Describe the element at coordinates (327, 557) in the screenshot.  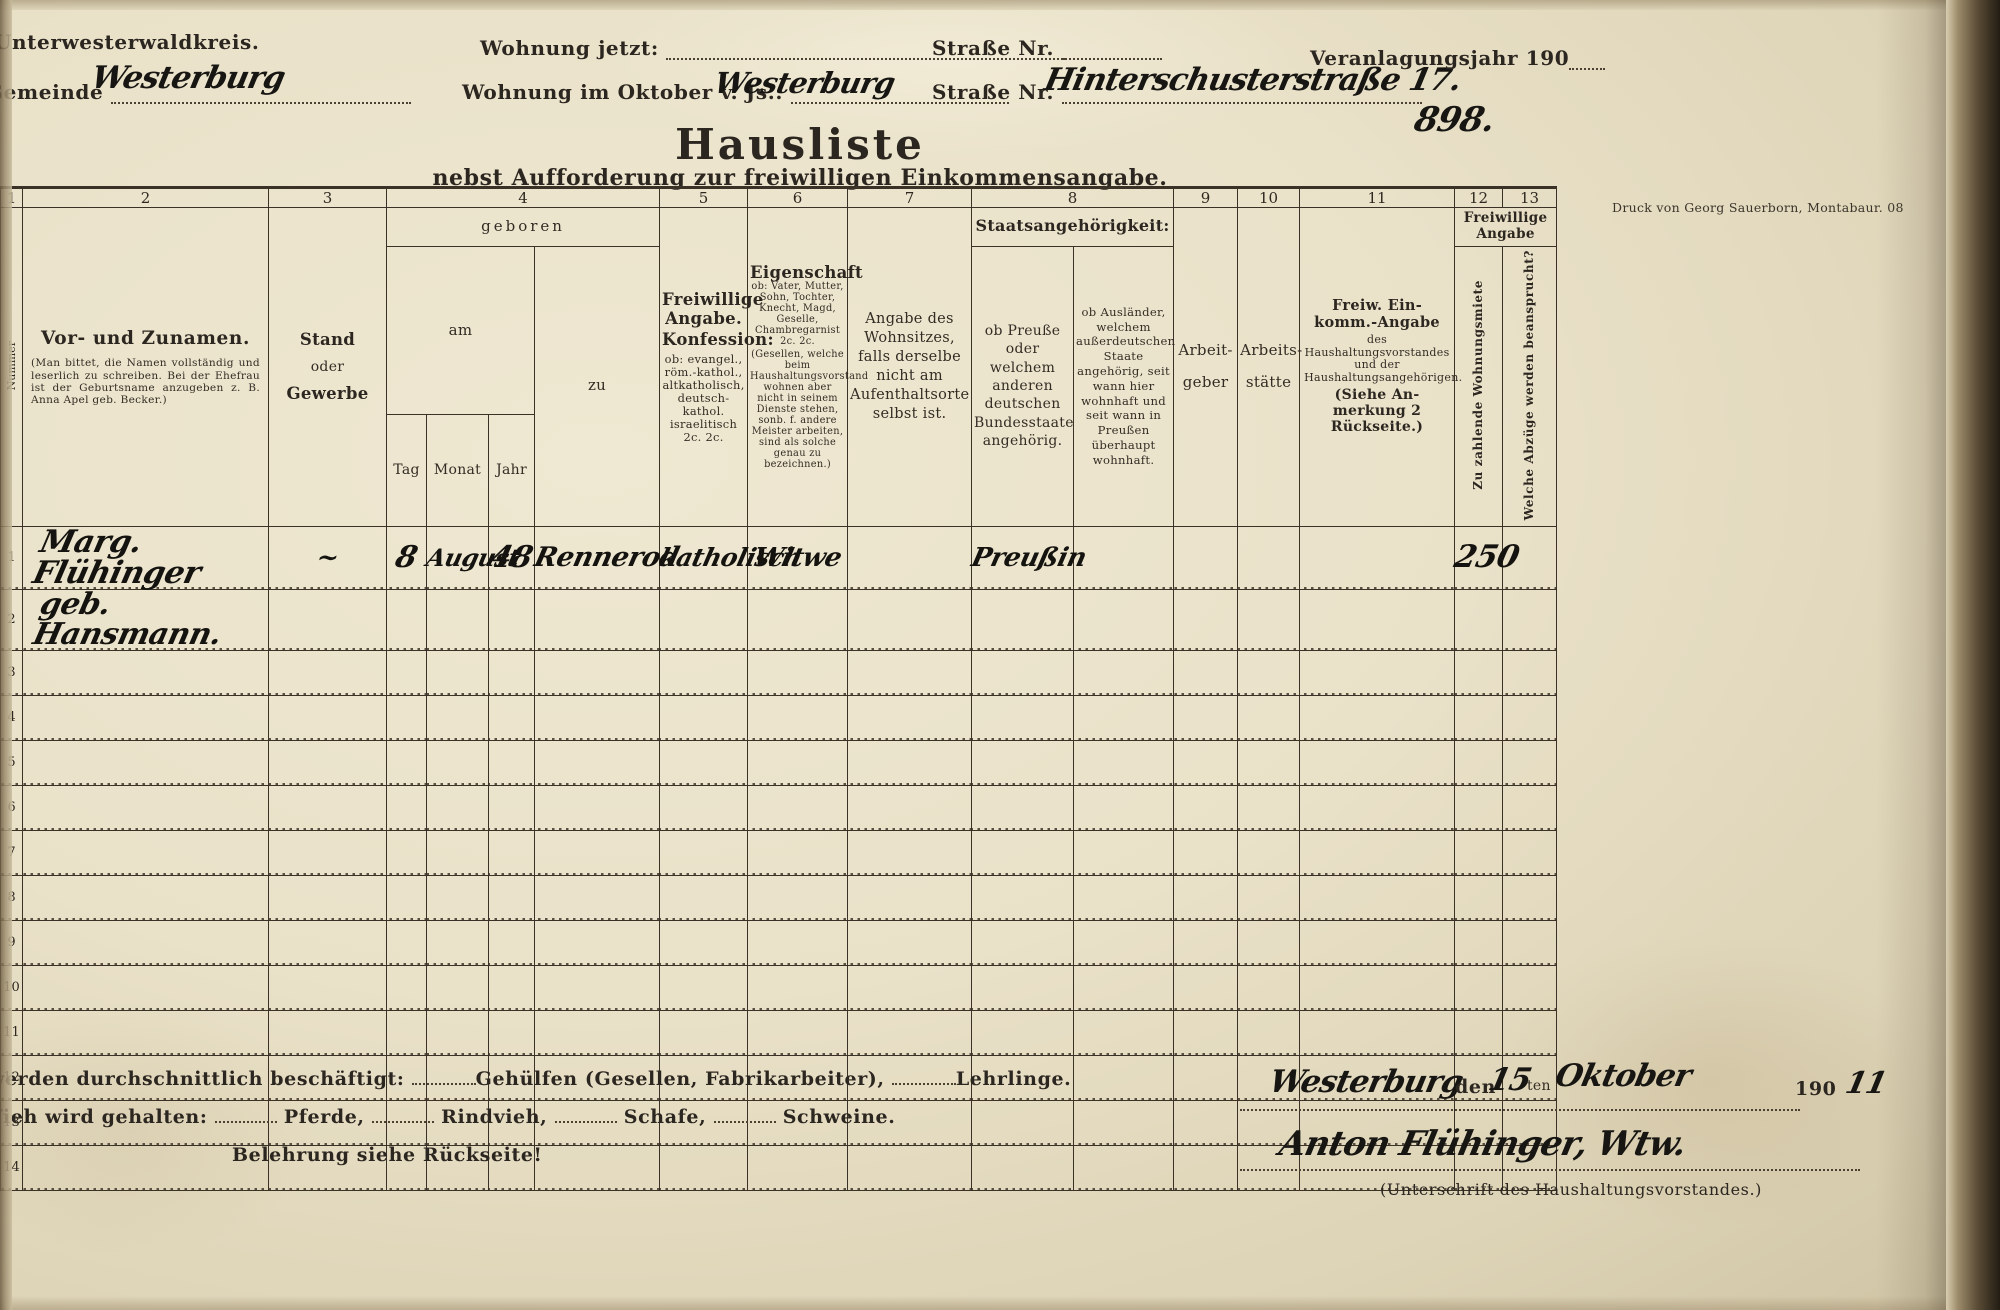
I see `cell-stand: ~` at that location.